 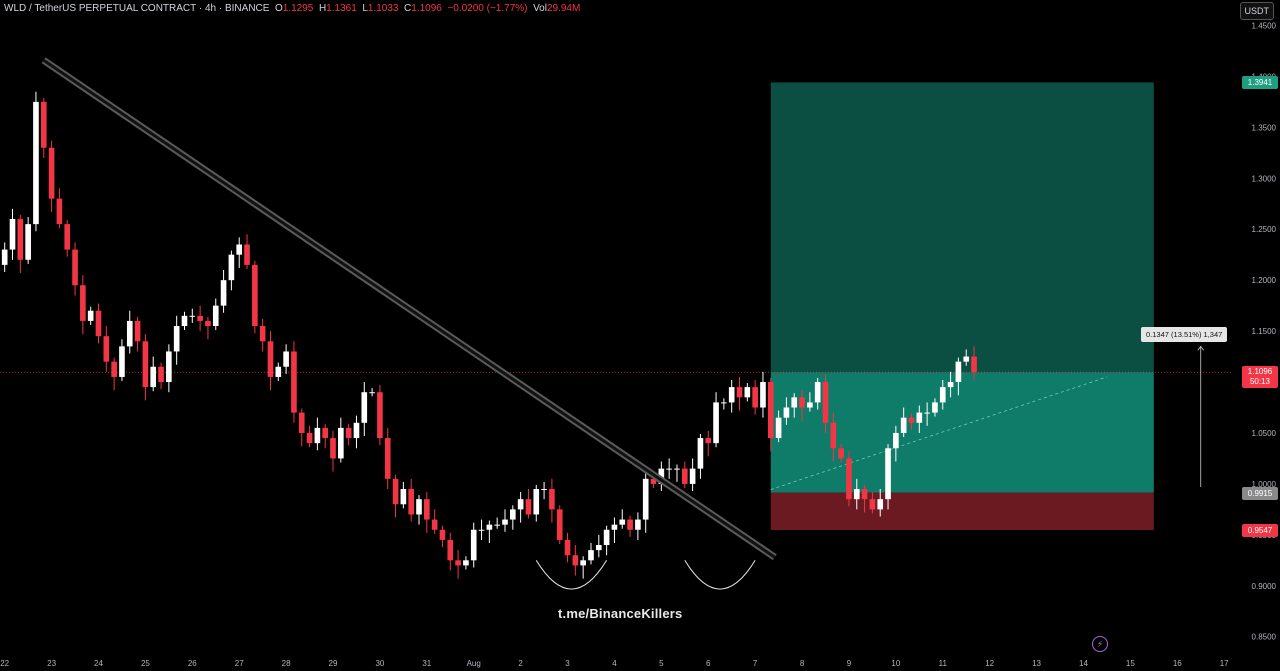 What do you see at coordinates (755, 663) in the screenshot?
I see `x-axis-tick-label: 7` at bounding box center [755, 663].